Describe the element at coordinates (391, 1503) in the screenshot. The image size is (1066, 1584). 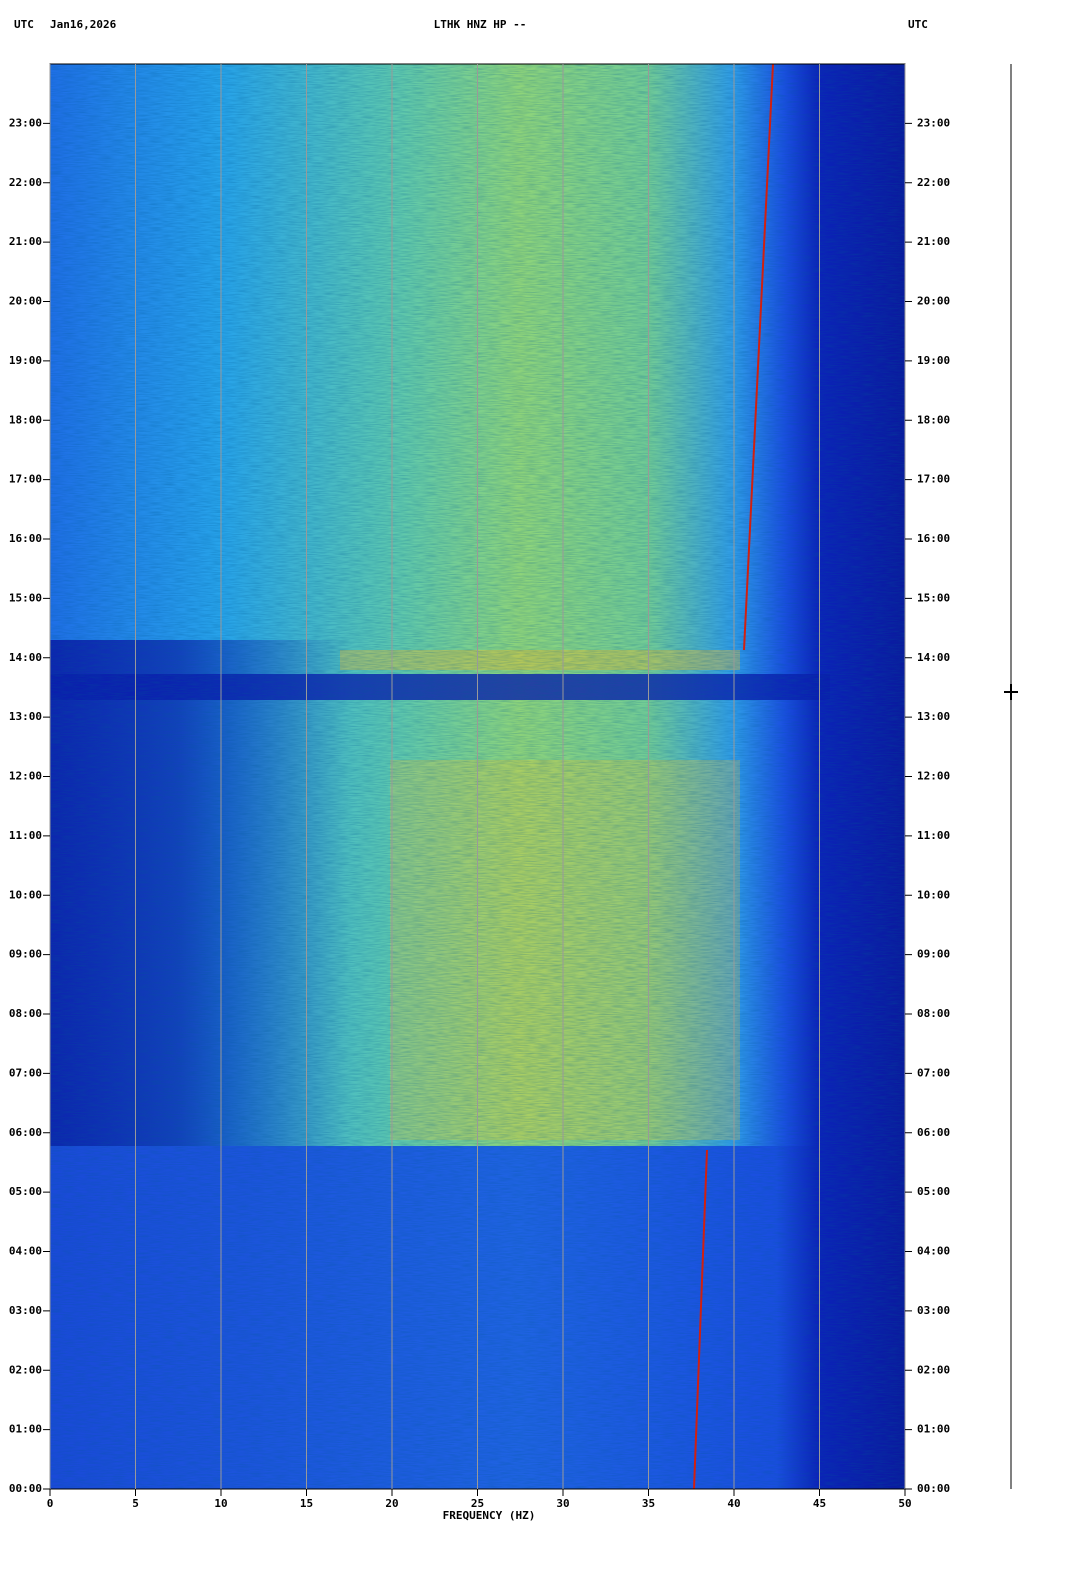
I see `x-tick-label: 20` at that location.